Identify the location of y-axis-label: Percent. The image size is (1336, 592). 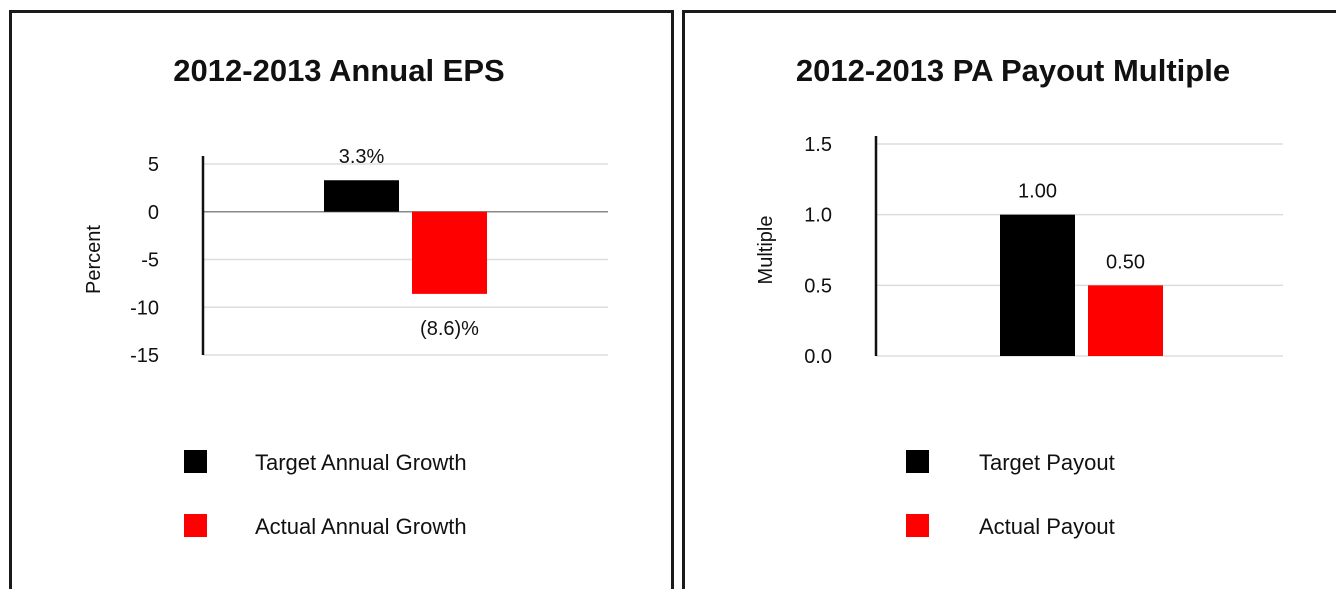
(94, 259).